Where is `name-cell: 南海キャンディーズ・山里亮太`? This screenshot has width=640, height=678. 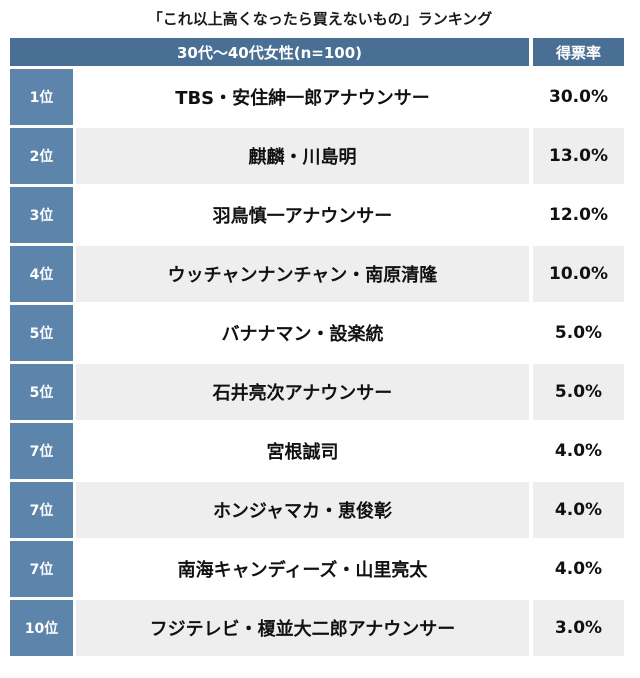
name-cell: 南海キャンディーズ・山里亮太 is located at coordinates (302, 569).